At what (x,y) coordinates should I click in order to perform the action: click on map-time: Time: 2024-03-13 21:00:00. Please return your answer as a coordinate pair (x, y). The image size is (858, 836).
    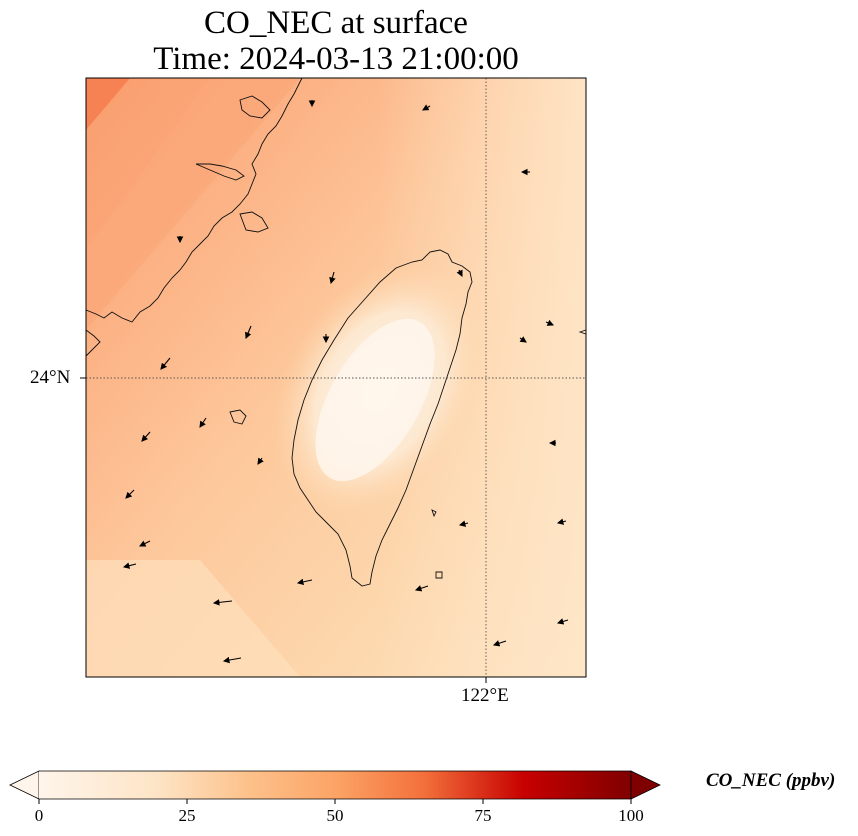
    Looking at the image, I should click on (336, 59).